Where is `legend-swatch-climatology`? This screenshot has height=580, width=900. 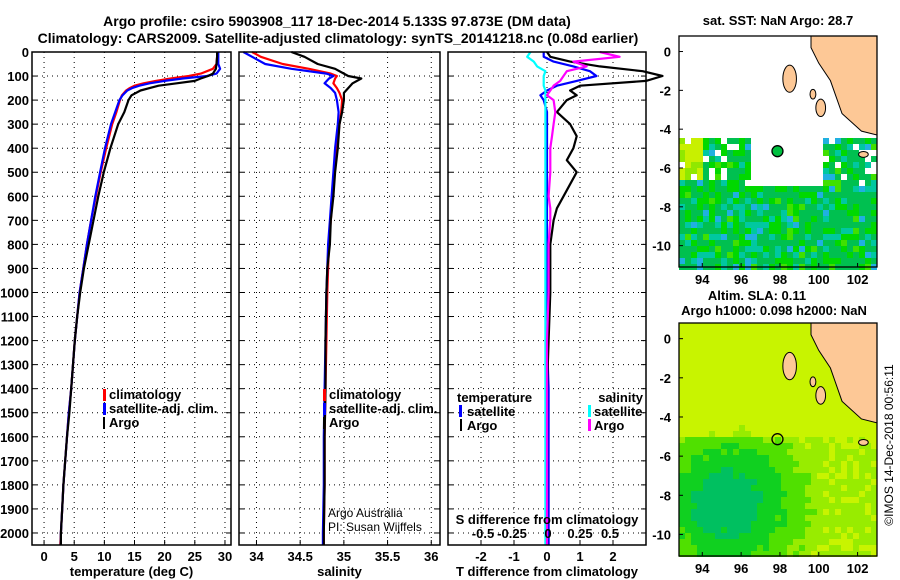 legend-swatch-climatology is located at coordinates (104, 395).